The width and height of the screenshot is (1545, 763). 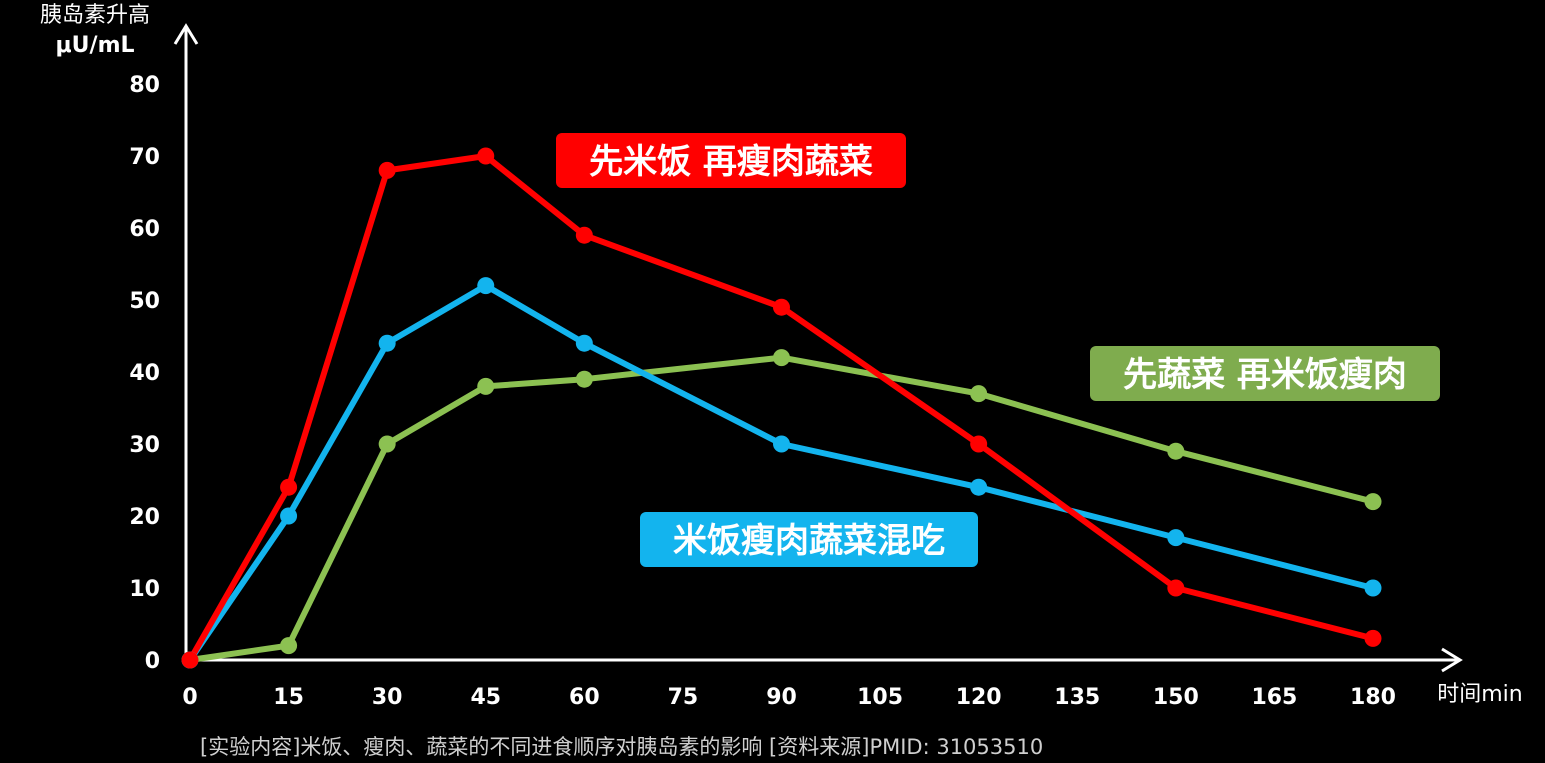 I want to click on x-tick-label: 165, so click(x=1274, y=697).